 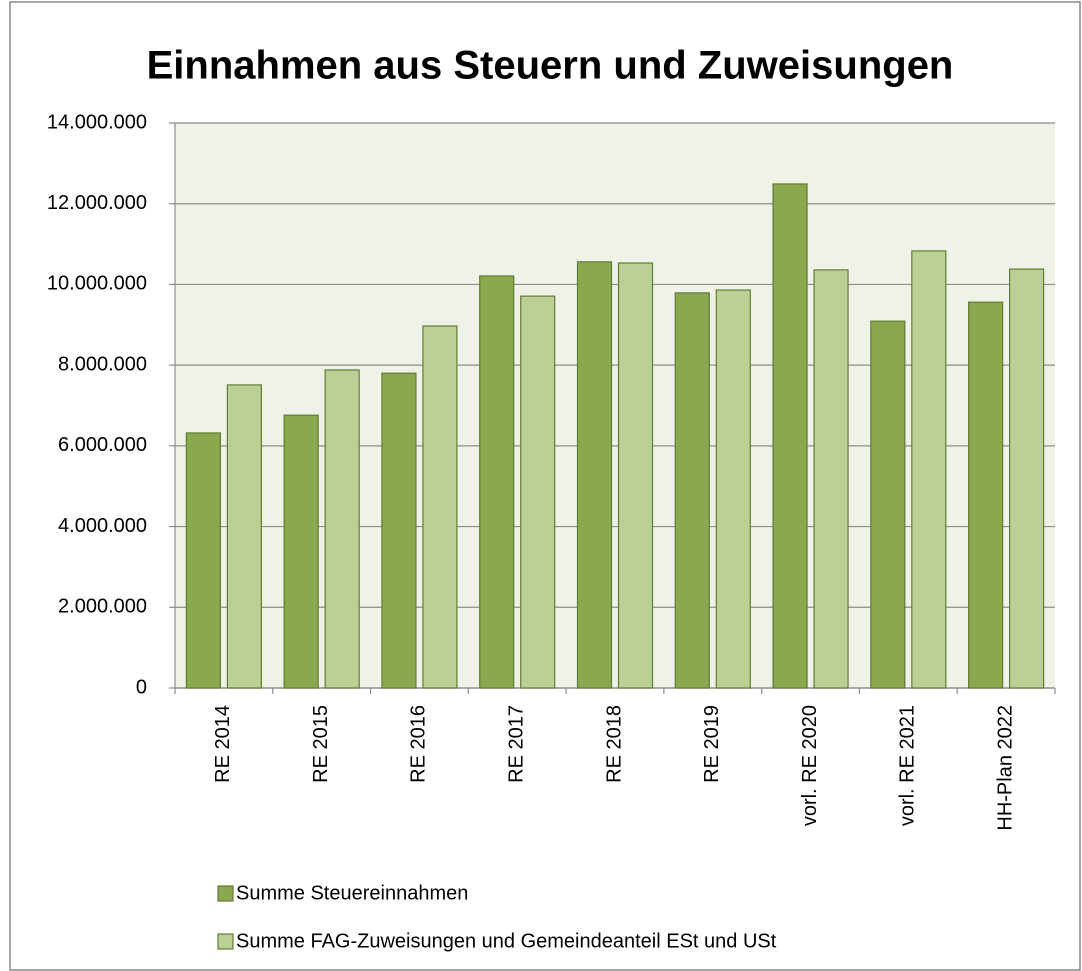 I want to click on x-tick-label: RE 2017, so click(x=517, y=744).